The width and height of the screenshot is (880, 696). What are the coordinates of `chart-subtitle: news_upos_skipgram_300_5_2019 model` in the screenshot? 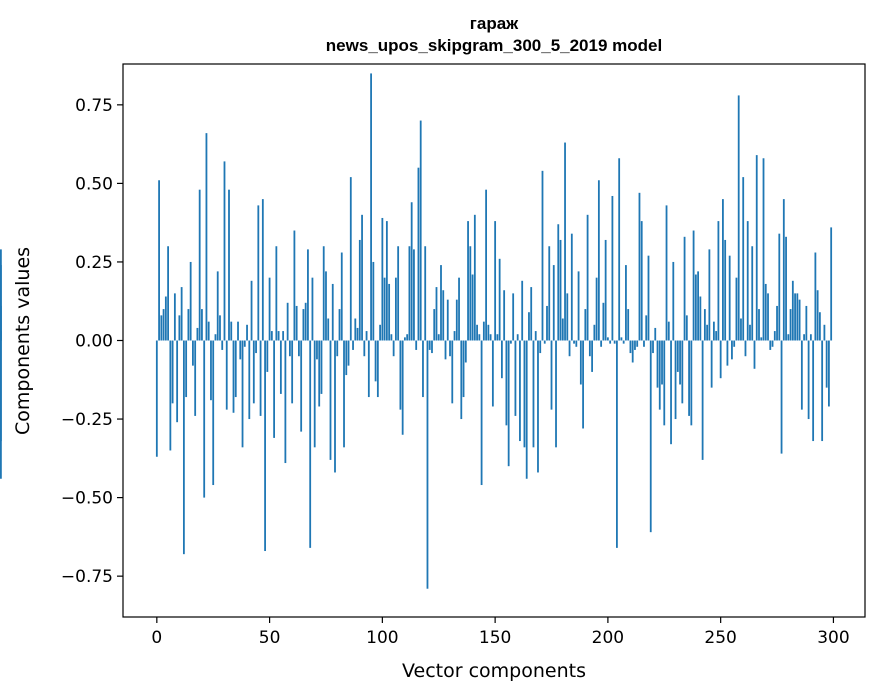 It's located at (494, 45).